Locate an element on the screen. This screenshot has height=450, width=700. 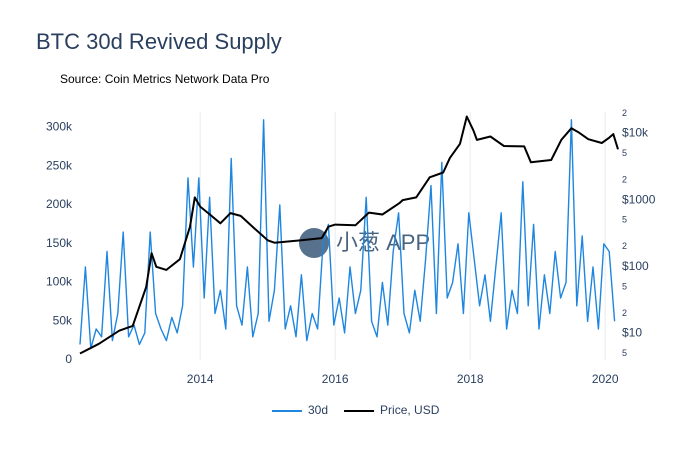
y-tick-label: 100k is located at coordinates (59, 282).